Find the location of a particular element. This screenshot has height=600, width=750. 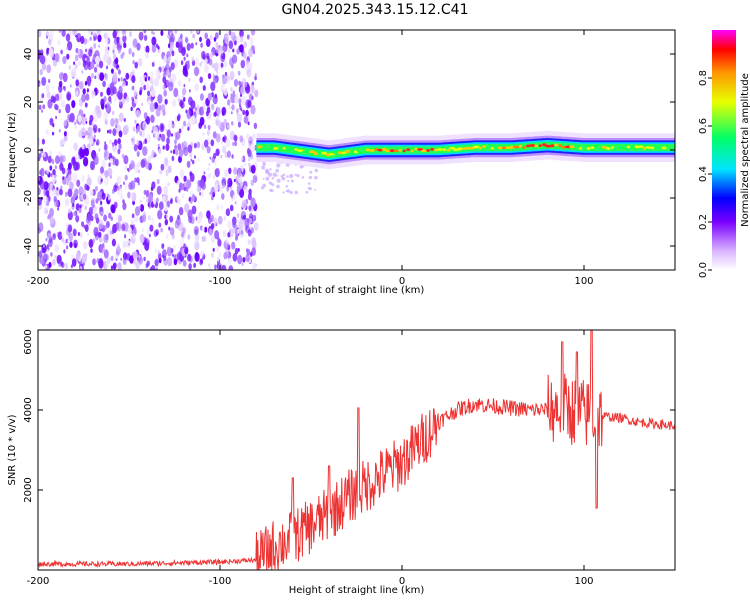

snr-xtick-label: -200 is located at coordinates (38, 581).